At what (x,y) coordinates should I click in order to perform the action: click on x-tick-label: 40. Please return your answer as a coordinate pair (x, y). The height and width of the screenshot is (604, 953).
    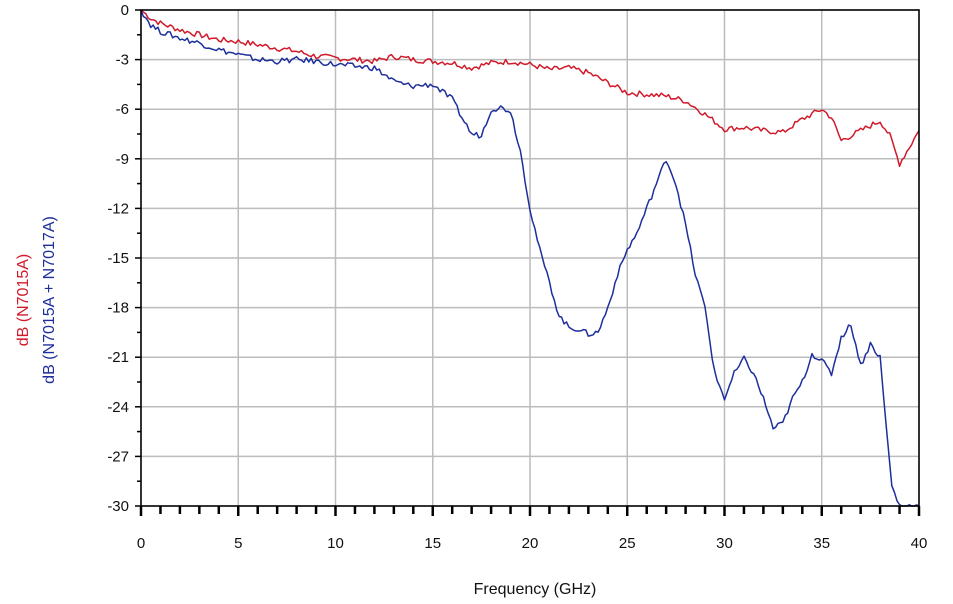
    Looking at the image, I should click on (919, 543).